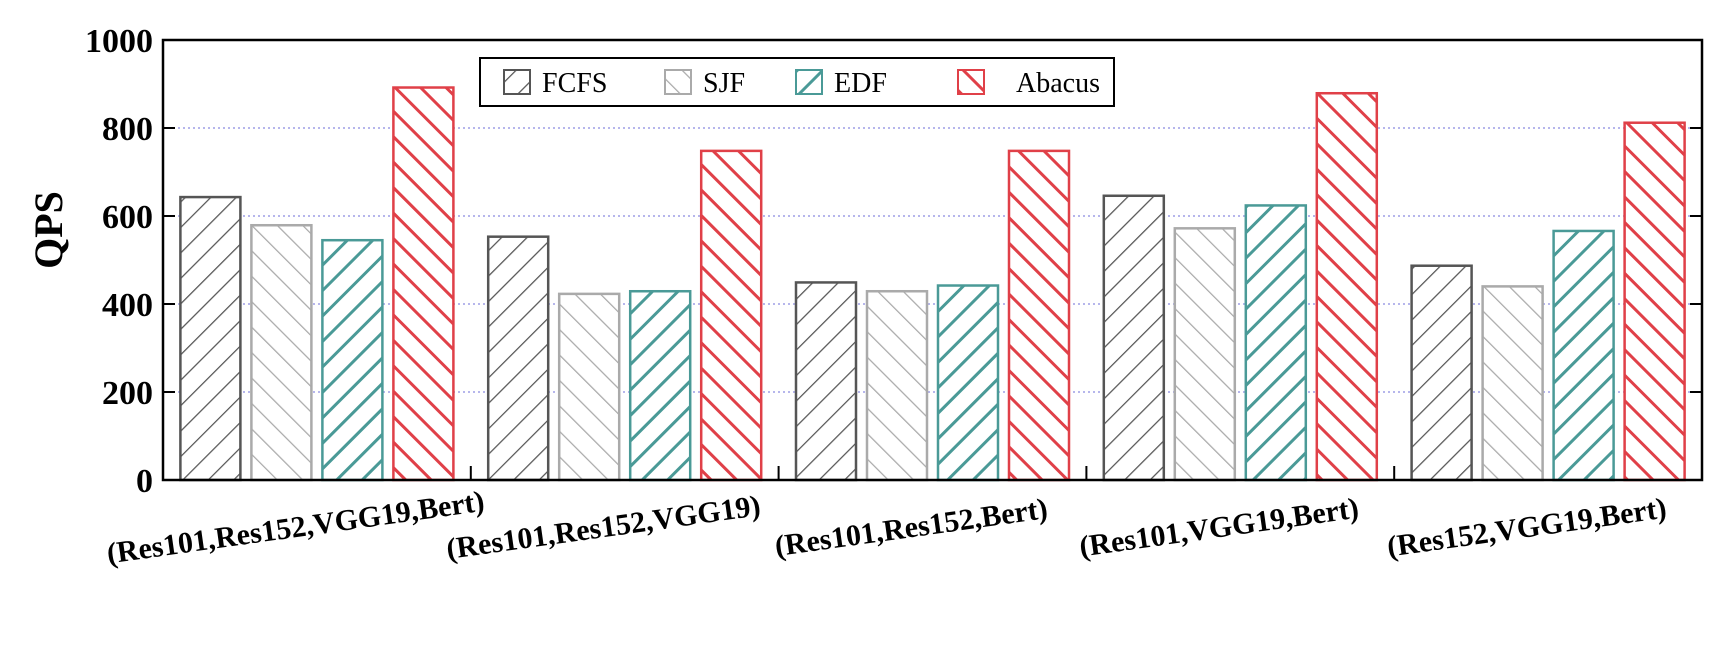  Describe the element at coordinates (1218, 528) in the screenshot. I see `x-tick-label: (Res101,VGG19,Bert)` at that location.